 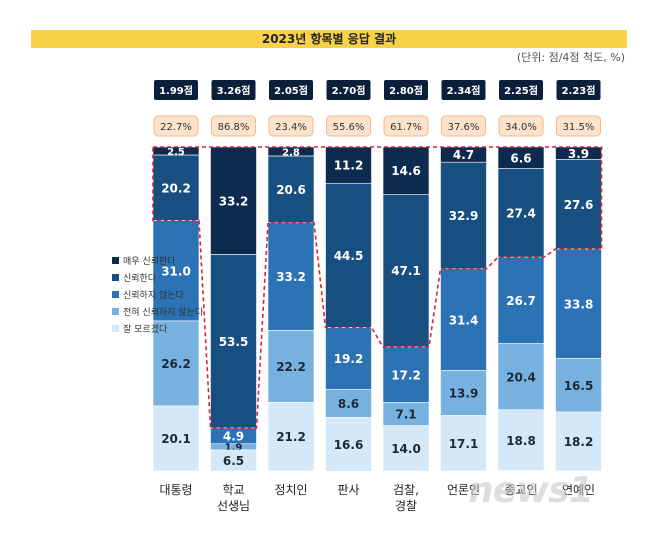 What do you see at coordinates (406, 490) in the screenshot?
I see `category-label: 검찰,` at bounding box center [406, 490].